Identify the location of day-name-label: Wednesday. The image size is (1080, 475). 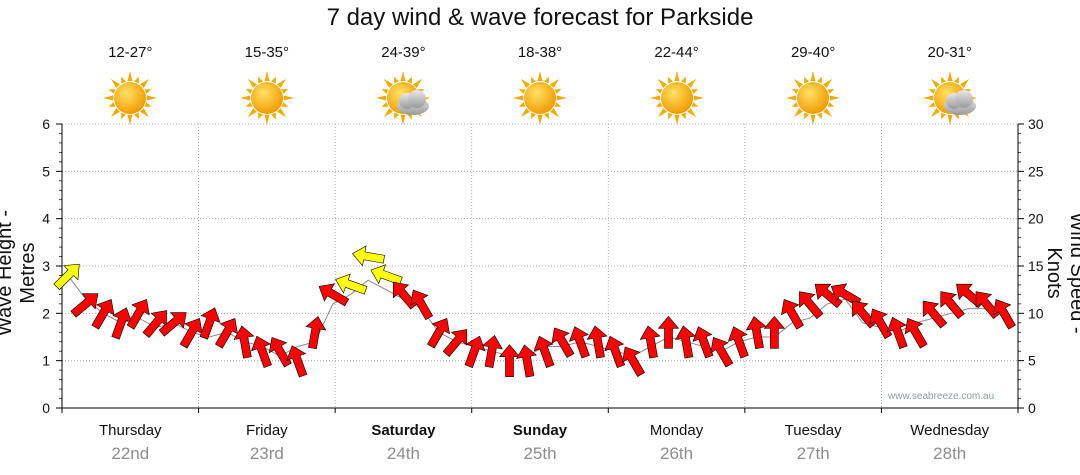
(949, 430).